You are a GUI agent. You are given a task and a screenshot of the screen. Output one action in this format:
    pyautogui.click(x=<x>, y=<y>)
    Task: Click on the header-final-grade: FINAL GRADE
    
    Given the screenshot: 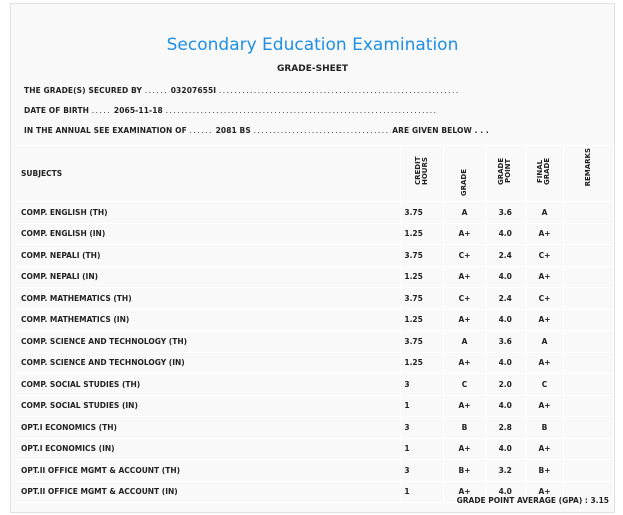 What is the action you would take?
    pyautogui.click(x=545, y=173)
    